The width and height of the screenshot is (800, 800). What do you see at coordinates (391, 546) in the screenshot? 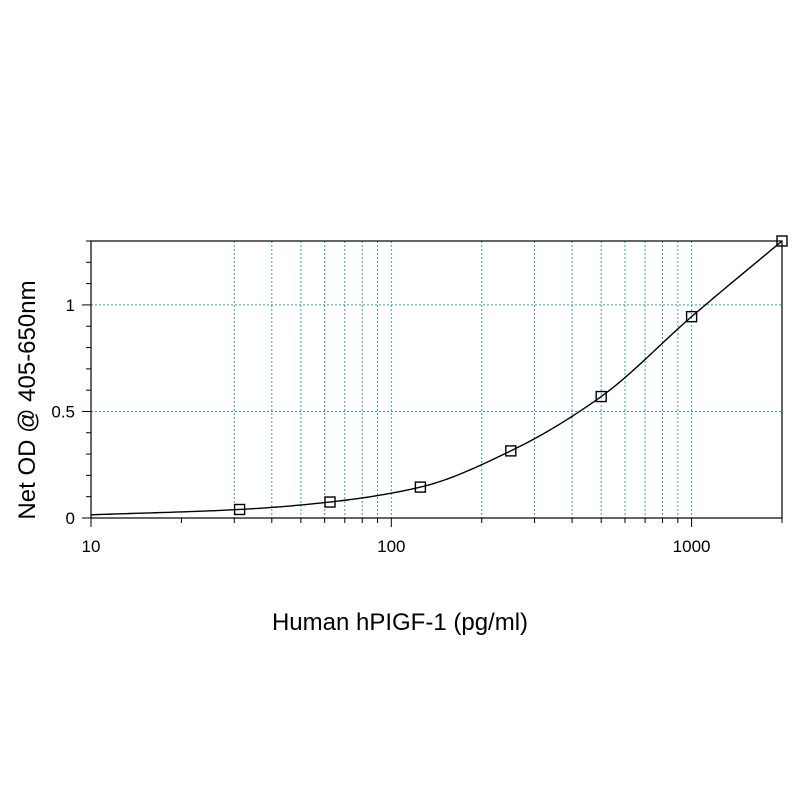
I see `x-tick-label: 100` at bounding box center [391, 546].